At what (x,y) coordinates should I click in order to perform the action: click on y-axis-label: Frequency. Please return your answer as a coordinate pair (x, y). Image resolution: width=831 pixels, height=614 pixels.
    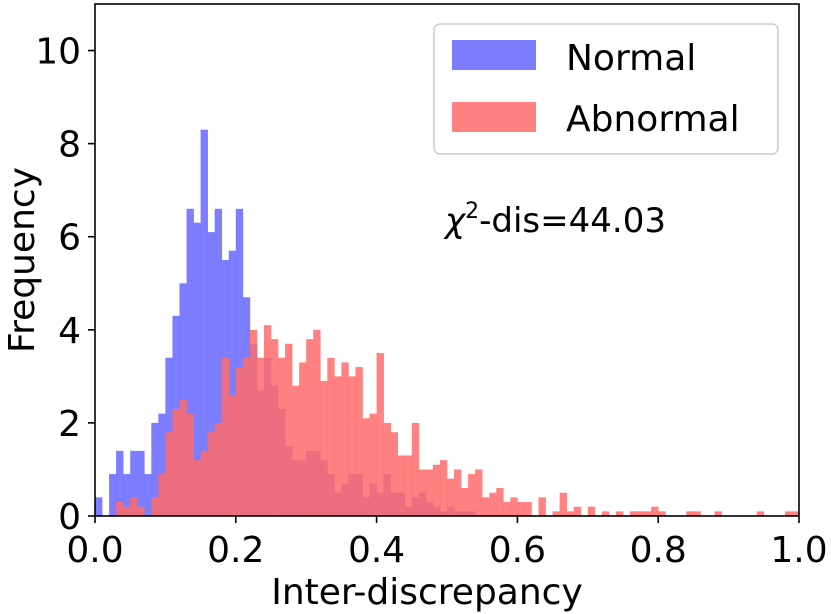
    Looking at the image, I should click on (22, 260).